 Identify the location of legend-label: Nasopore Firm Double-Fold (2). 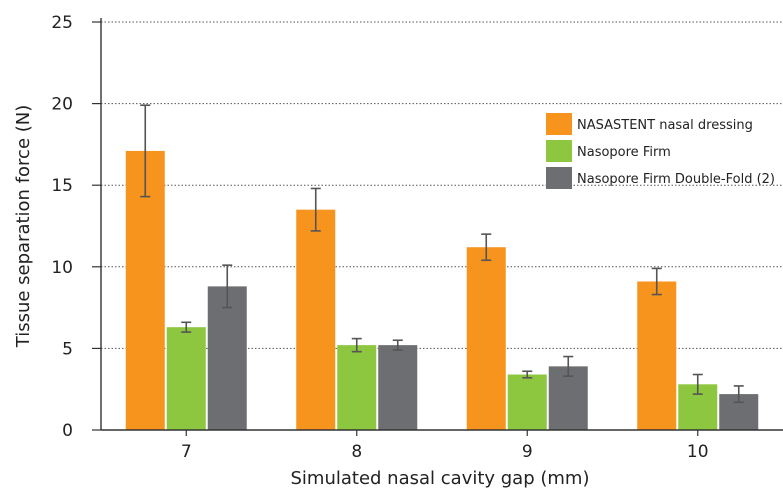
(676, 179).